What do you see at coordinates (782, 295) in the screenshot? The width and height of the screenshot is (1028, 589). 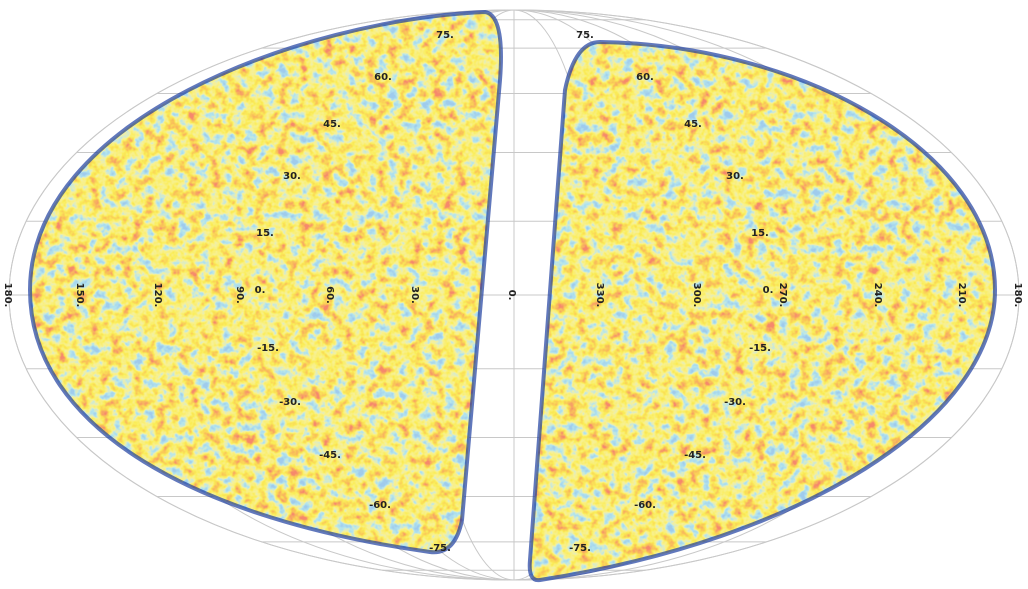 I see `longitude-label: 270.` at bounding box center [782, 295].